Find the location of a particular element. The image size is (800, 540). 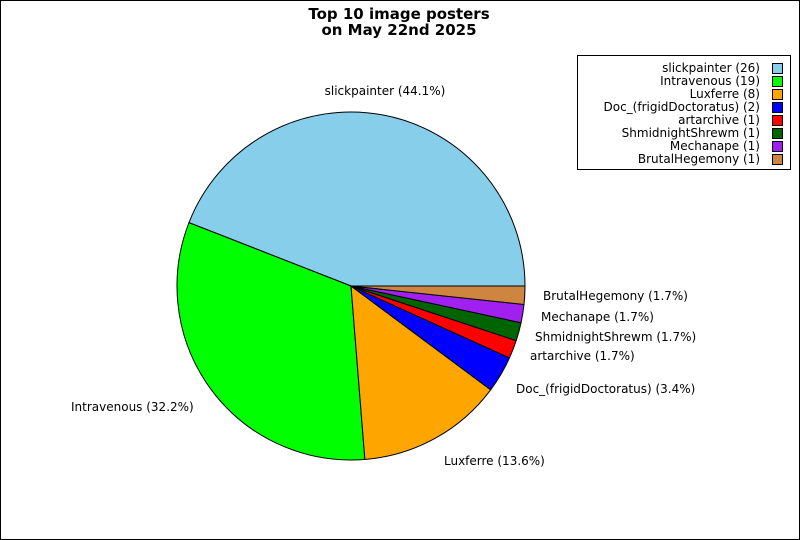

pie-slice-brutalhegemony is located at coordinates (438, 295).